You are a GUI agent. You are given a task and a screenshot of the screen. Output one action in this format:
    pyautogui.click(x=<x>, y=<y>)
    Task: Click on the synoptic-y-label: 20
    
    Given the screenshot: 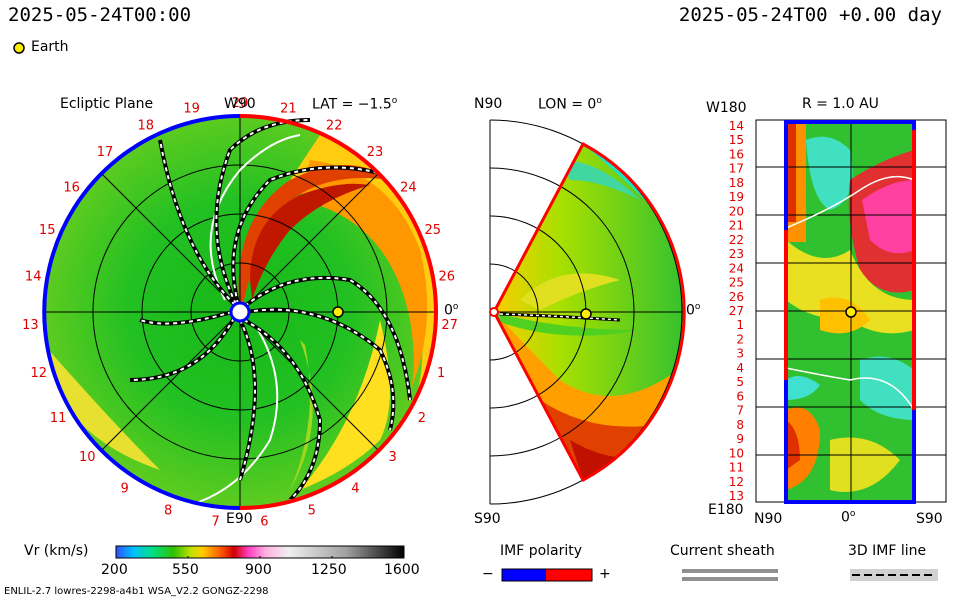 What is the action you would take?
    pyautogui.click(x=736, y=211)
    